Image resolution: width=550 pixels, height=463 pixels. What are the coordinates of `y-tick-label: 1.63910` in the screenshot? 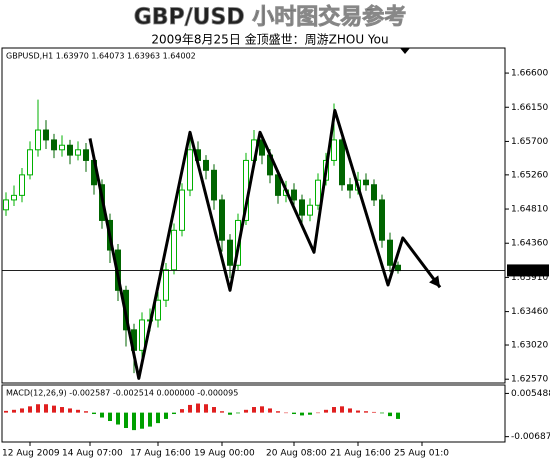 It's located at (529, 278).